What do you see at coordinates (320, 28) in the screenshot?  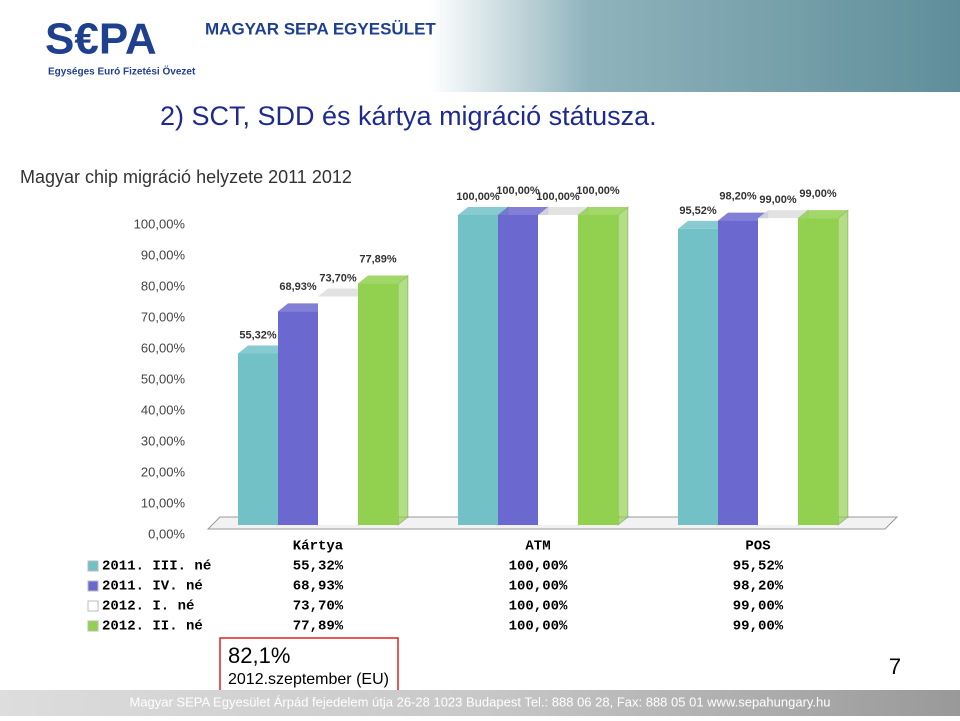 I see `organization: MAGYAR SEPA EGYESÜLET` at bounding box center [320, 28].